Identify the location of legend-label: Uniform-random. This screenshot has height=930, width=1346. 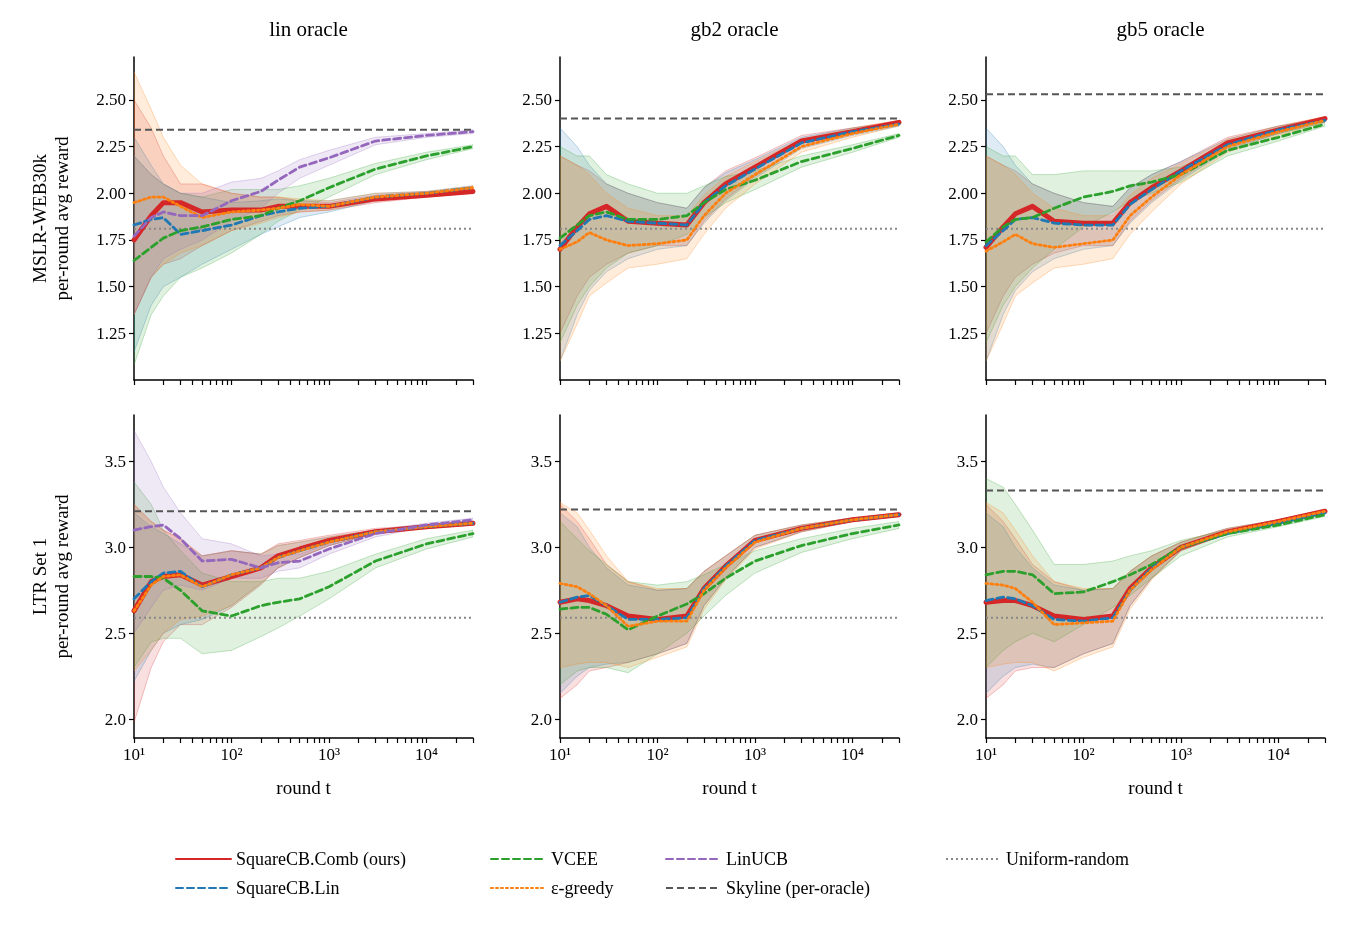
(1067, 859).